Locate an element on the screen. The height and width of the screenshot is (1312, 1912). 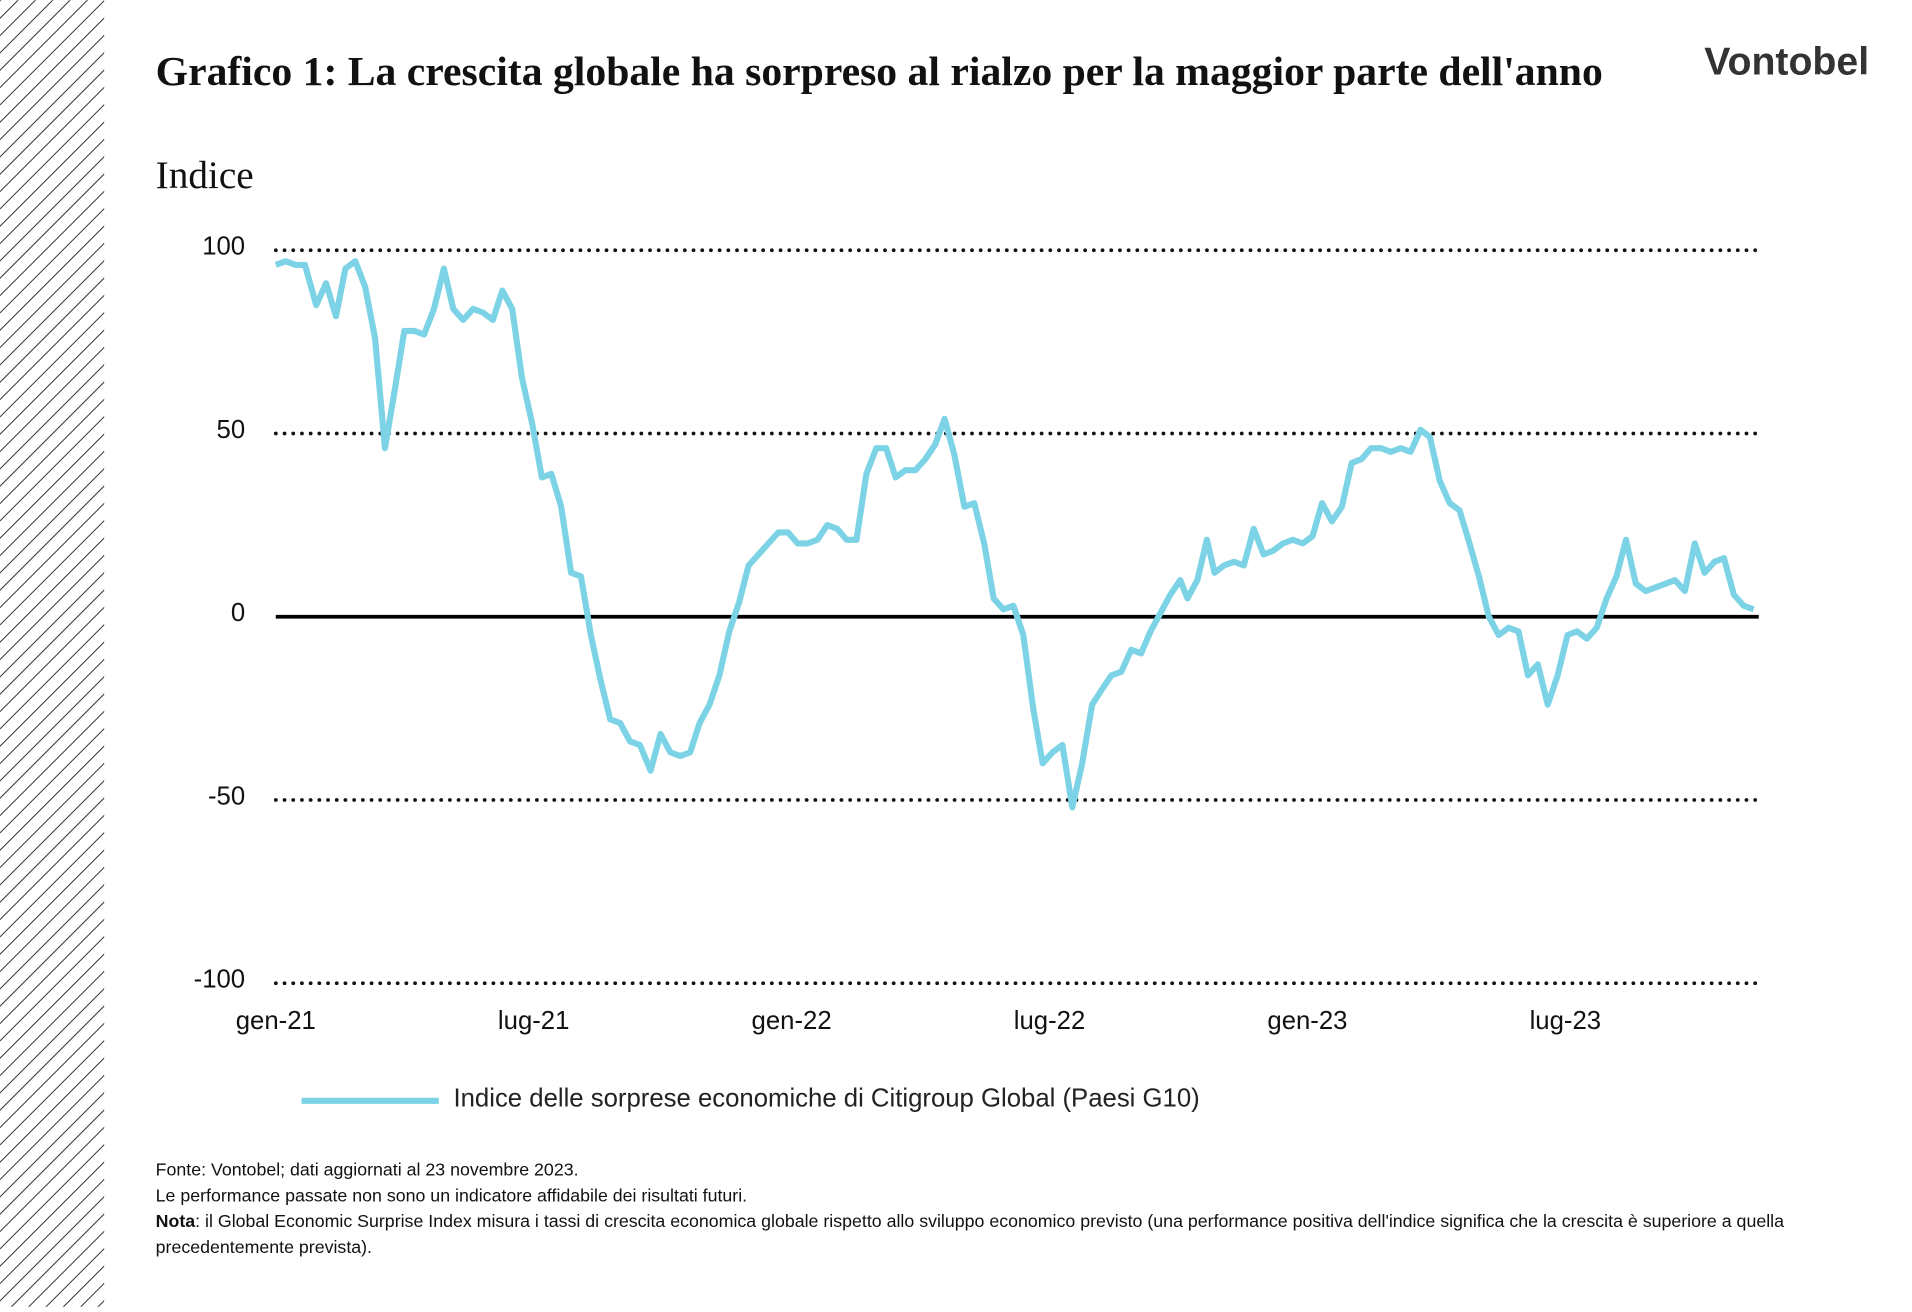
y-tick-label: 100 is located at coordinates (223, 247).